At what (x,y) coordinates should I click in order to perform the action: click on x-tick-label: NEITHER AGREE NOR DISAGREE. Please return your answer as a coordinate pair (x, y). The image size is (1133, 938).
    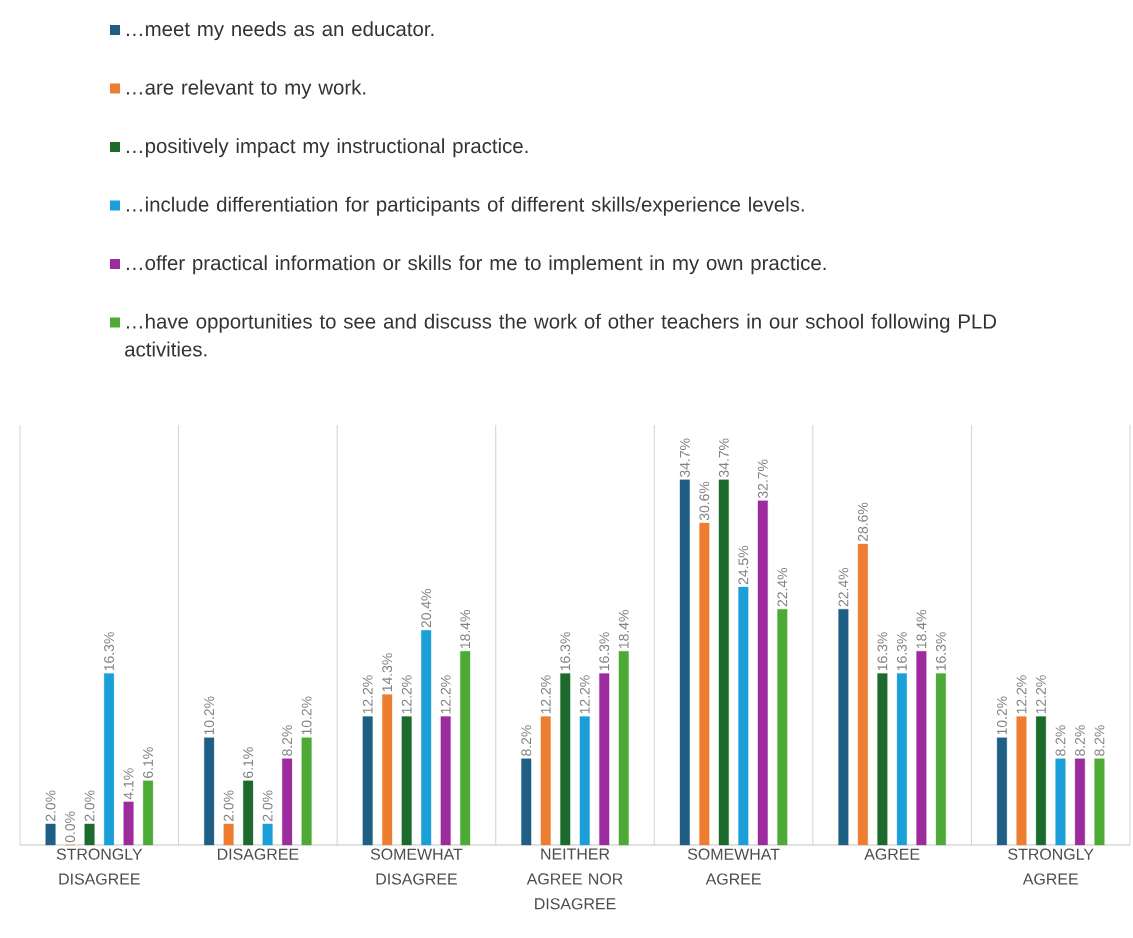
    Looking at the image, I should click on (574, 879).